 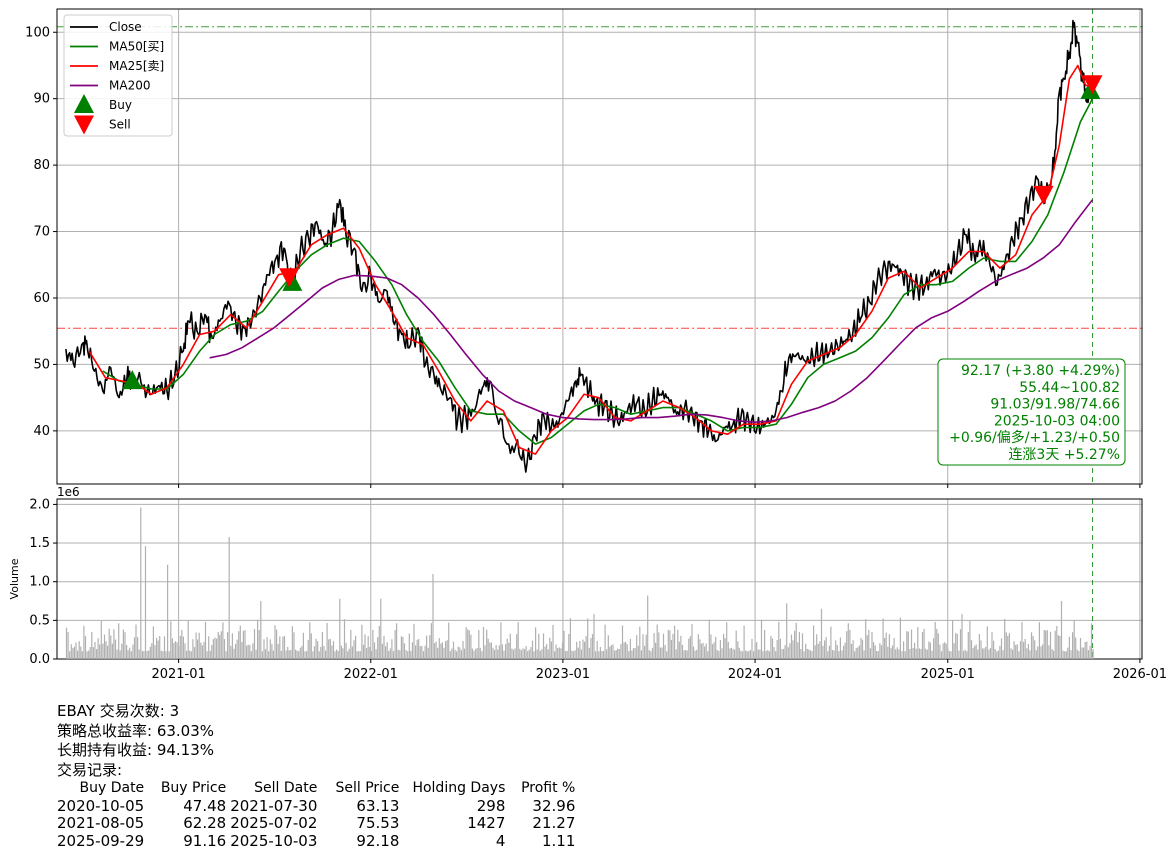 What do you see at coordinates (755, 674) in the screenshot?
I see `x-tick-label: 2024-01` at bounding box center [755, 674].